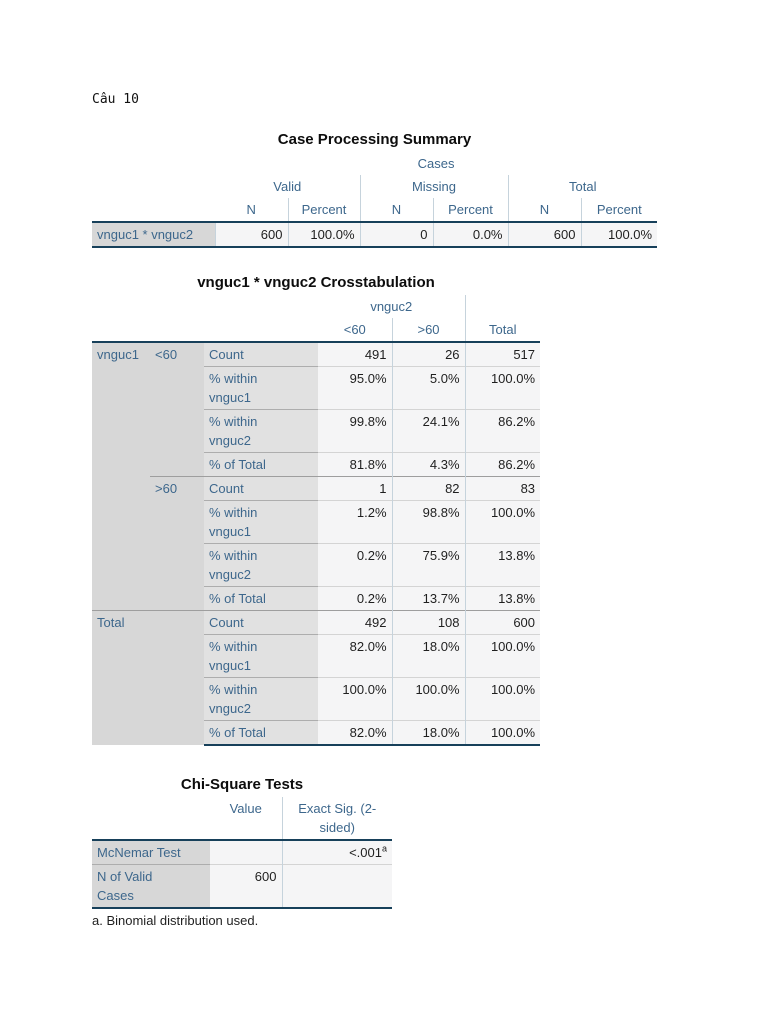  I want to click on group-header-row: Valid Missing Total, so click(375, 186).